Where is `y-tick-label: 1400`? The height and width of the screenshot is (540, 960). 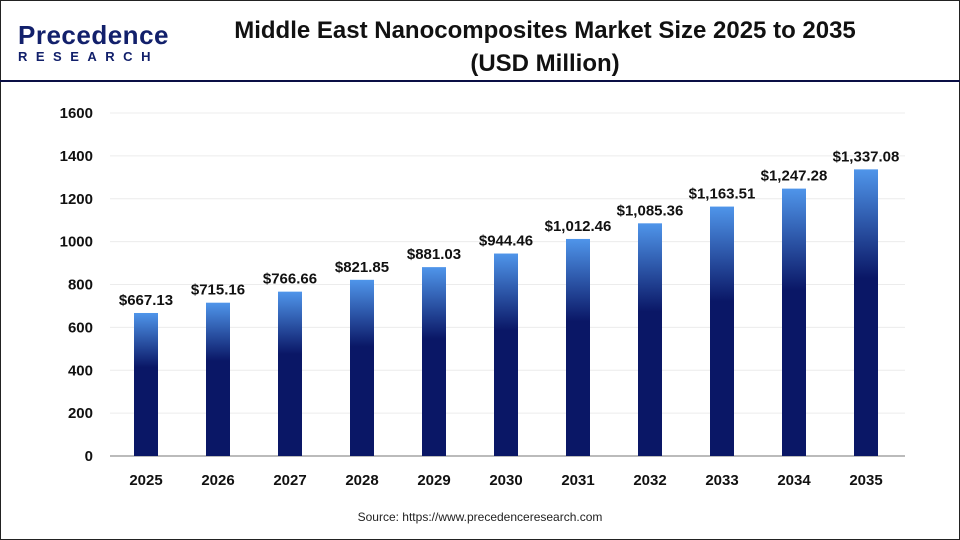
y-tick-label: 1400 is located at coordinates (76, 156).